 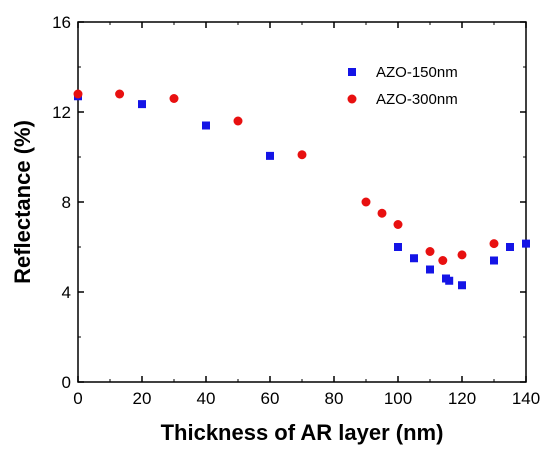 I want to click on legend-label: AZO-150nm, so click(x=417, y=72).